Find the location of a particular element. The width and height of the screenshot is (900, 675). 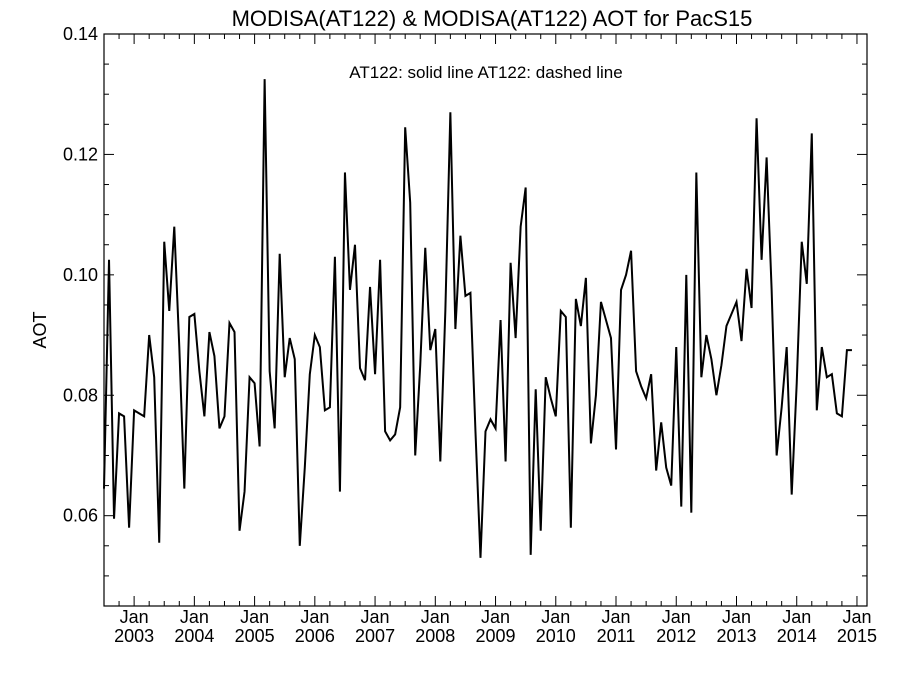

y-tick-label: 0.10 is located at coordinates (80, 275).